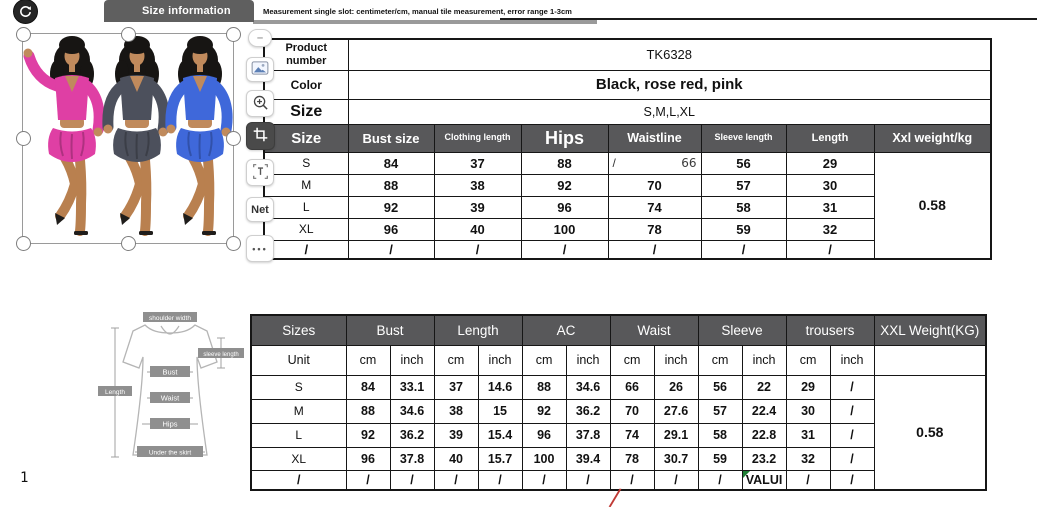  What do you see at coordinates (412, 387) in the screenshot?
I see `cell: 33.1` at bounding box center [412, 387].